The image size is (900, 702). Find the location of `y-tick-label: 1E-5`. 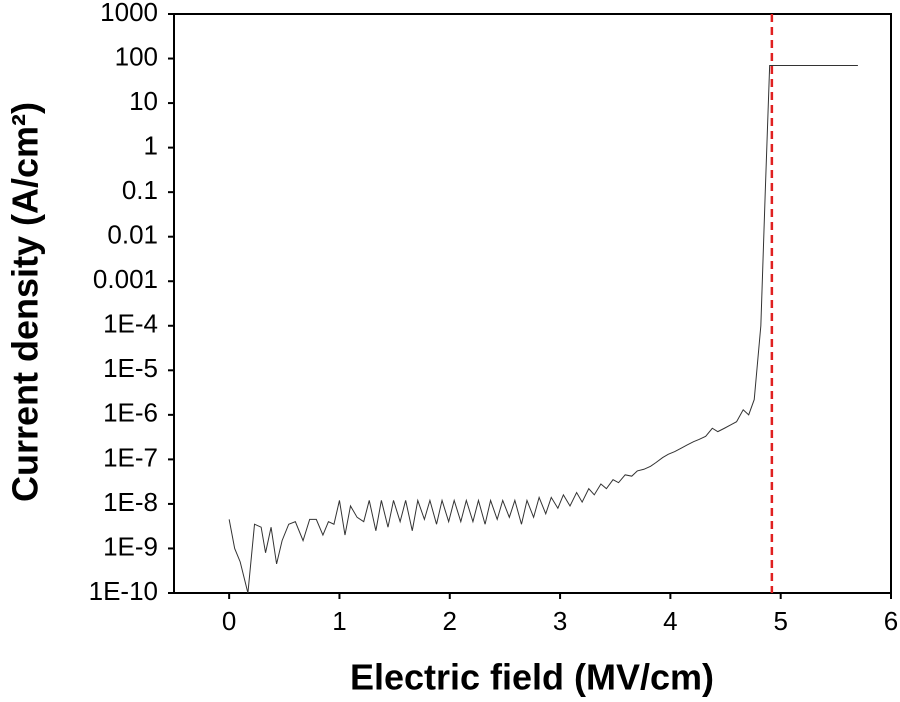

y-tick-label: 1E-5 is located at coordinates (130, 368).